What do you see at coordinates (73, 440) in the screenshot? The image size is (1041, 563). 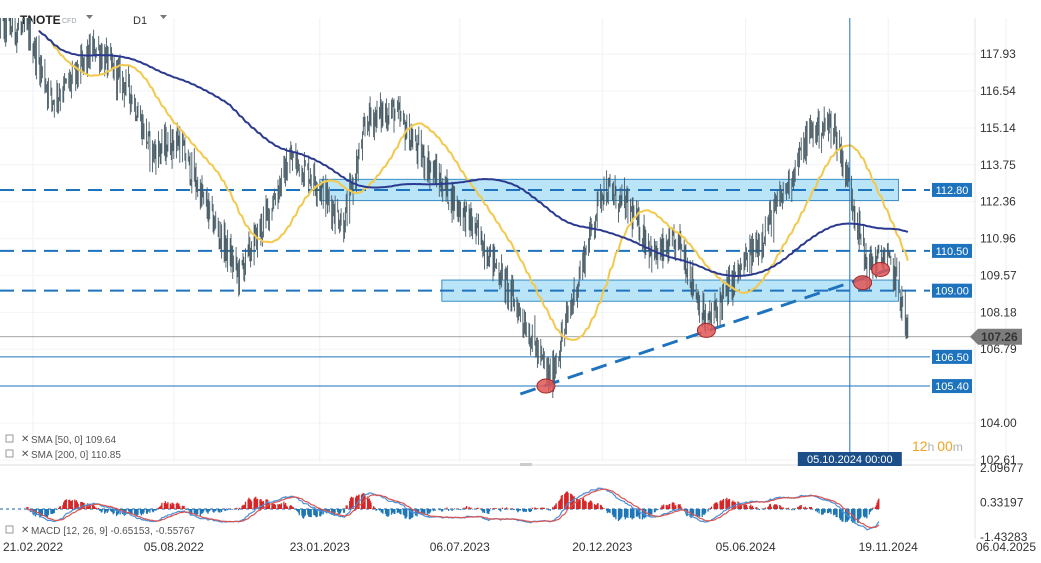 I see `legend-sma50-label: SMA [50, 0] 109.64` at bounding box center [73, 440].